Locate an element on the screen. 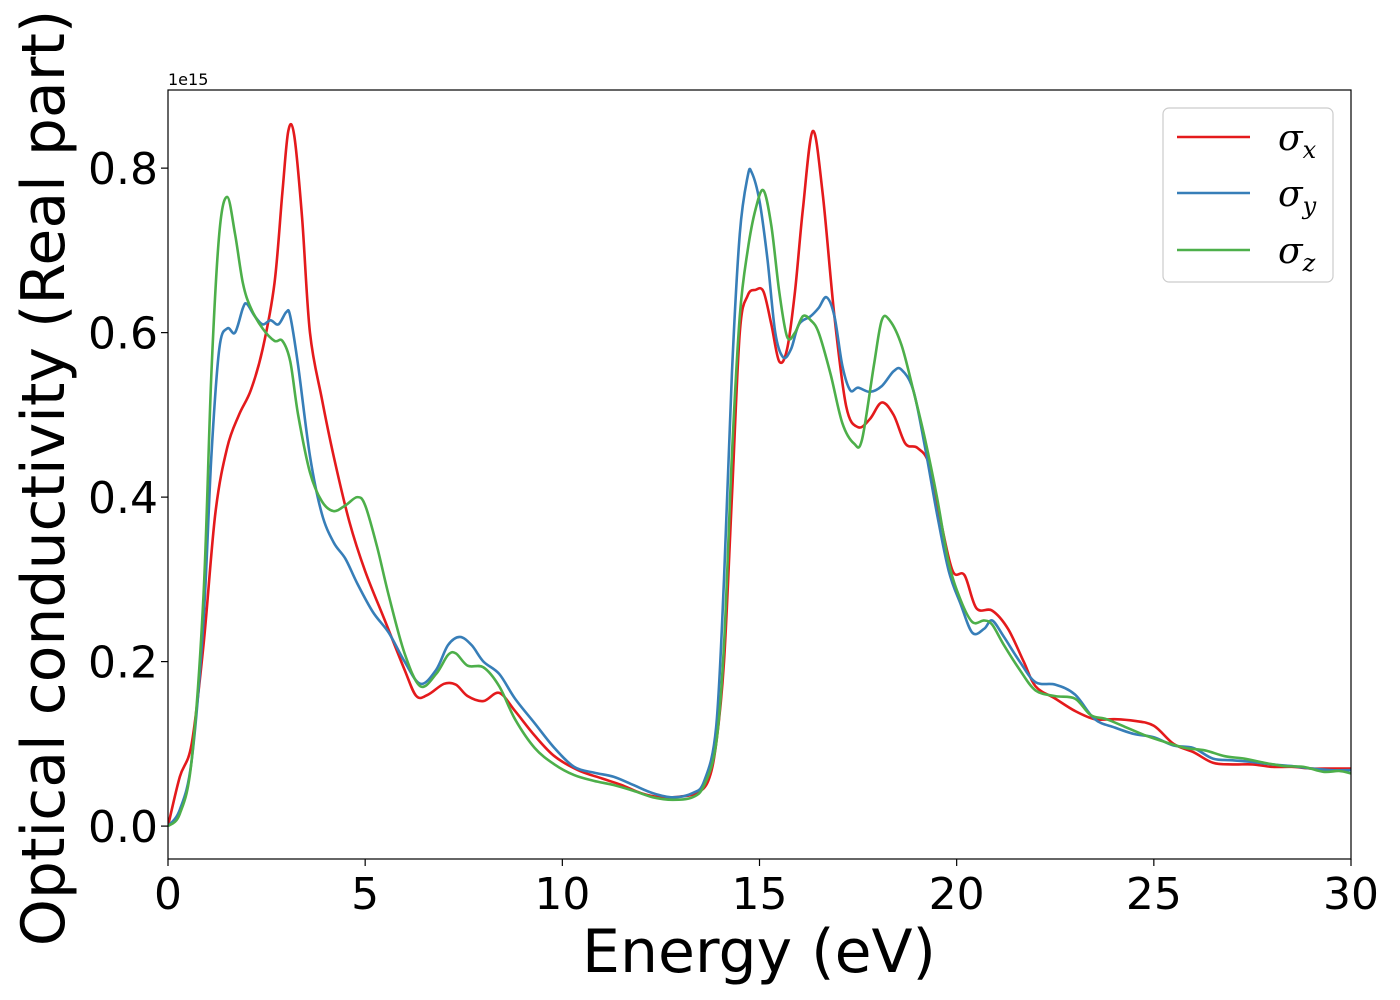 This screenshot has width=1400, height=1000. legend-entries: σx σy σz is located at coordinates (1247, 197).